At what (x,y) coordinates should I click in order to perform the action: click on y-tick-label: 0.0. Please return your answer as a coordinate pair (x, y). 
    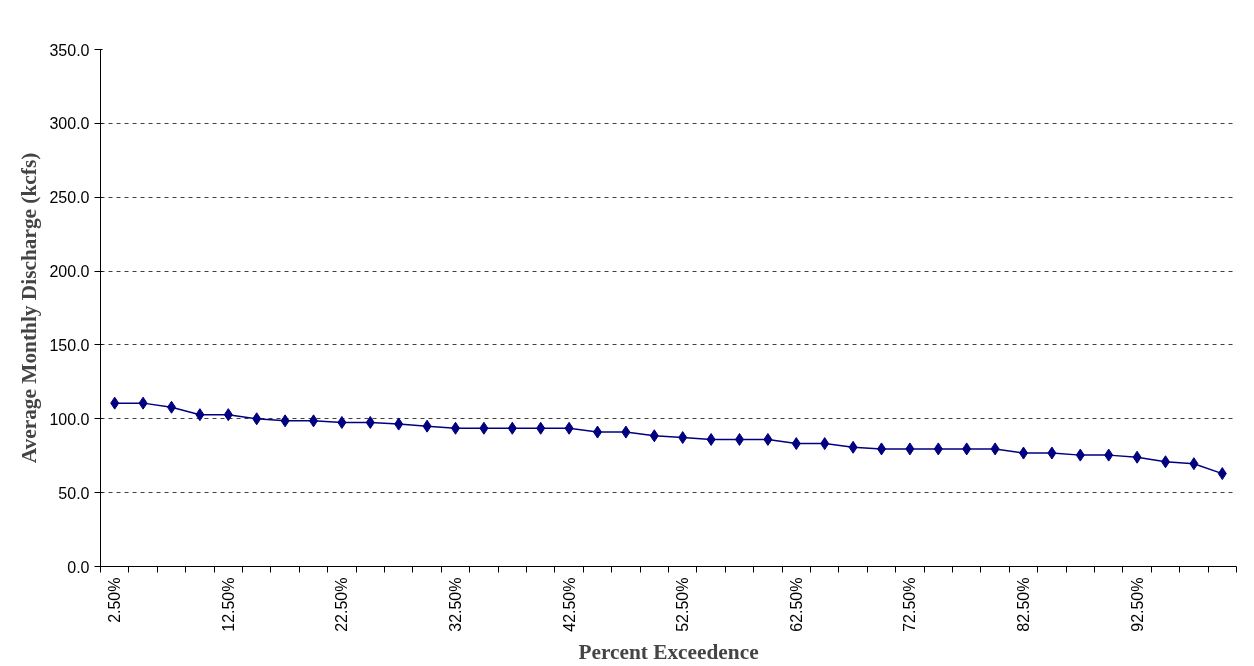
    Looking at the image, I should click on (78, 567).